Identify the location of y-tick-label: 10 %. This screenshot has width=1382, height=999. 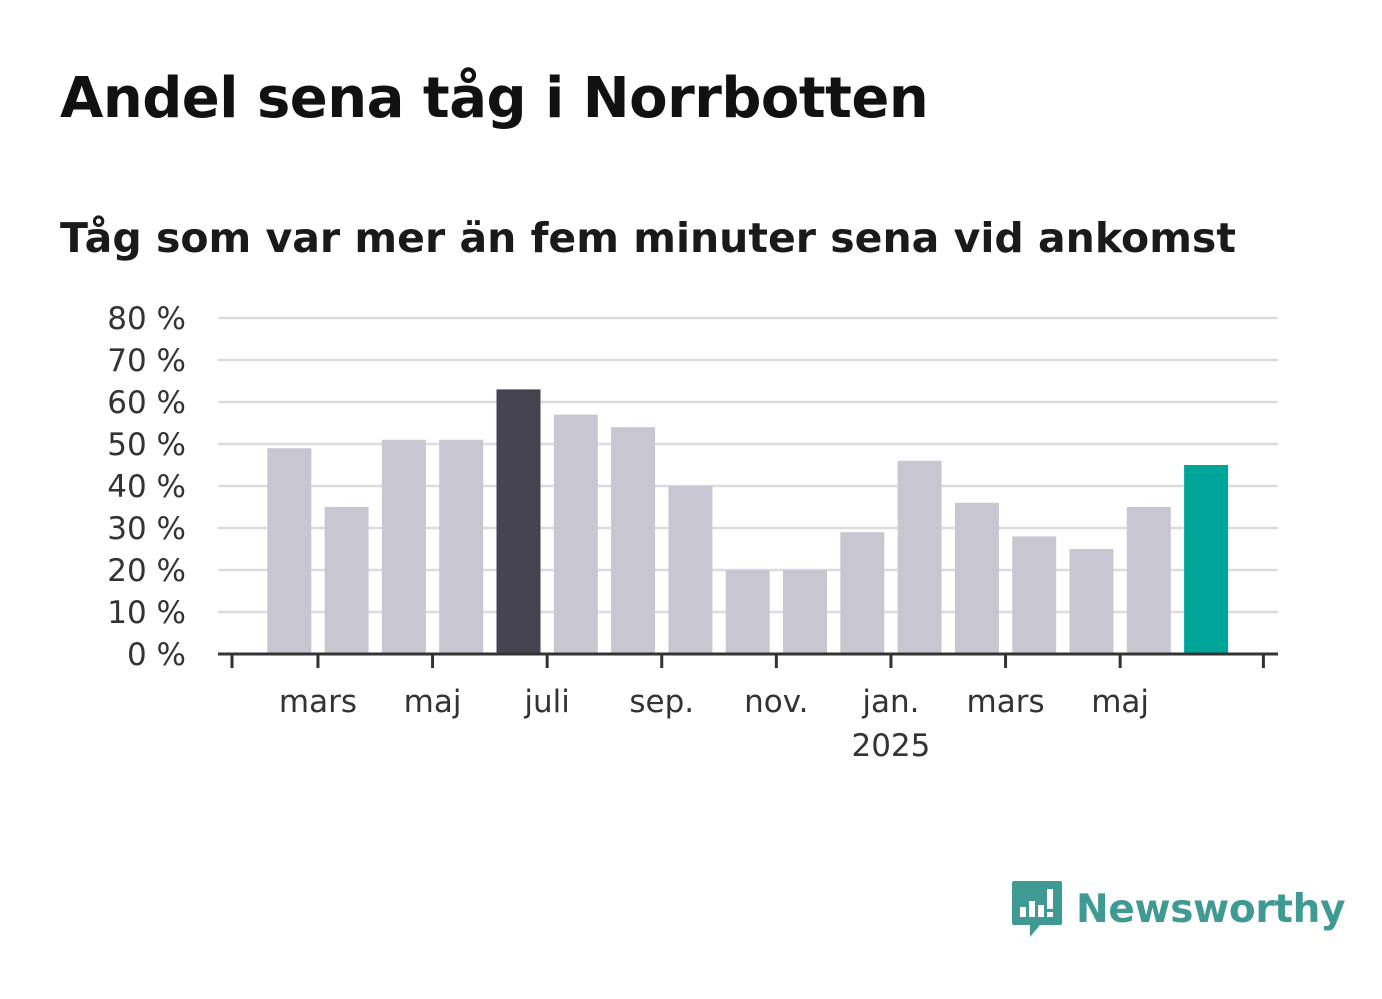
(146, 613).